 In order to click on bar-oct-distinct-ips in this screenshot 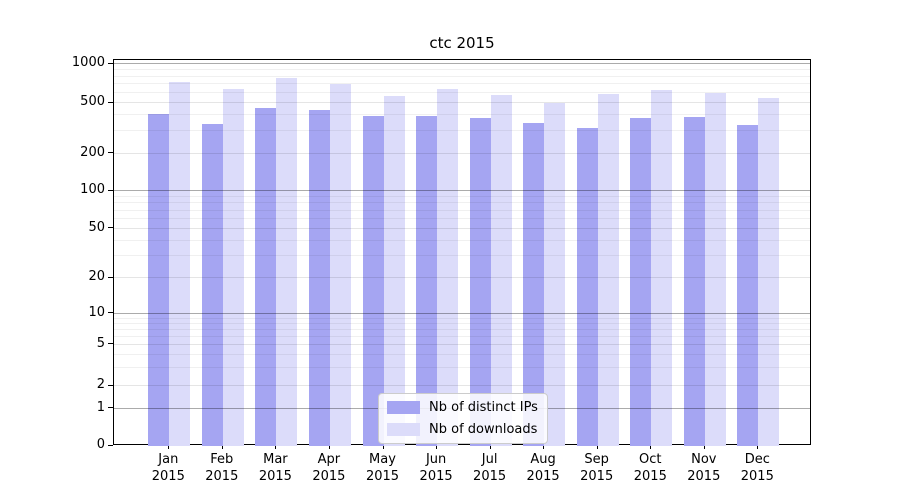, I will do `click(641, 282)`.